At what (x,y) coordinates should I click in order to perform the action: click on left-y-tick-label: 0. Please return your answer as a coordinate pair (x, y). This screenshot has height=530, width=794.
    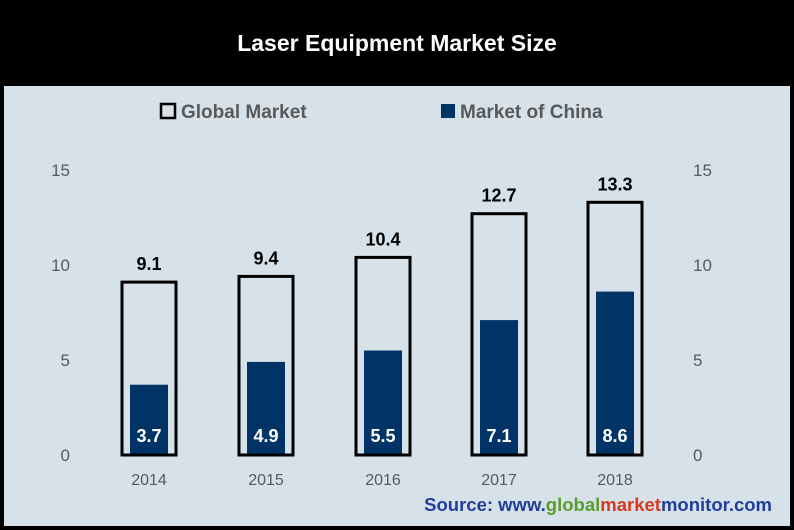
    Looking at the image, I should click on (65, 455).